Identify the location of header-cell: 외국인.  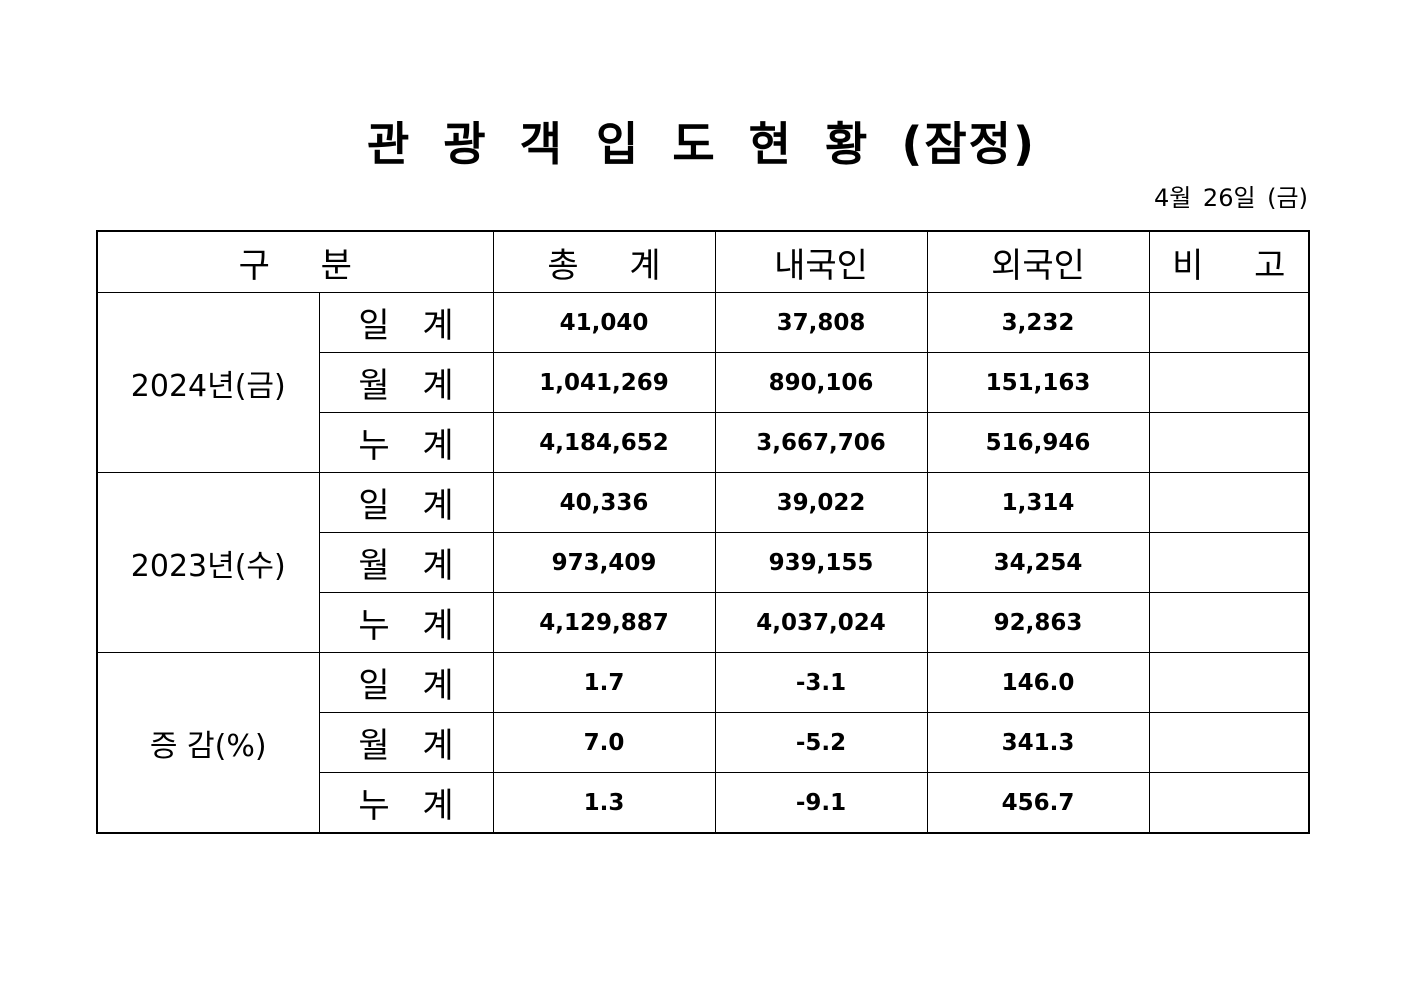
(1038, 261).